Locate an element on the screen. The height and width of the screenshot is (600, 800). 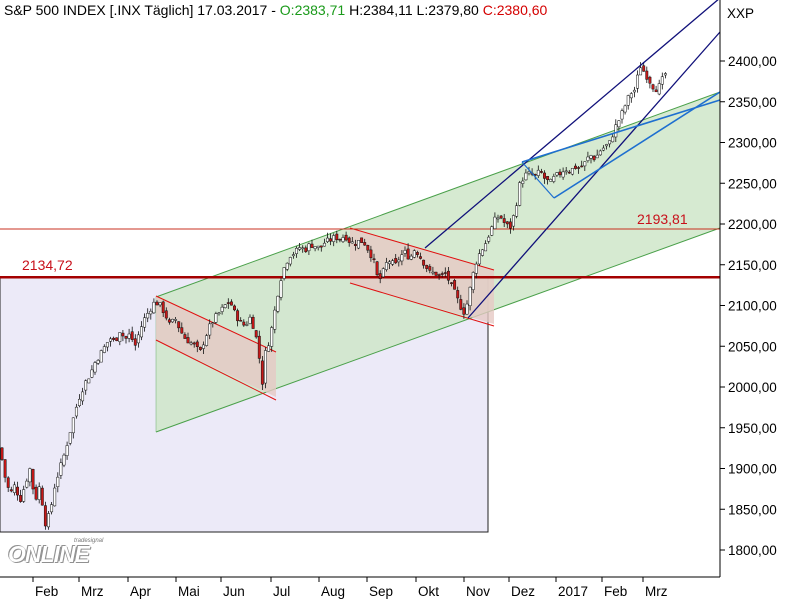
x-tick-label: Feb is located at coordinates (615, 591).